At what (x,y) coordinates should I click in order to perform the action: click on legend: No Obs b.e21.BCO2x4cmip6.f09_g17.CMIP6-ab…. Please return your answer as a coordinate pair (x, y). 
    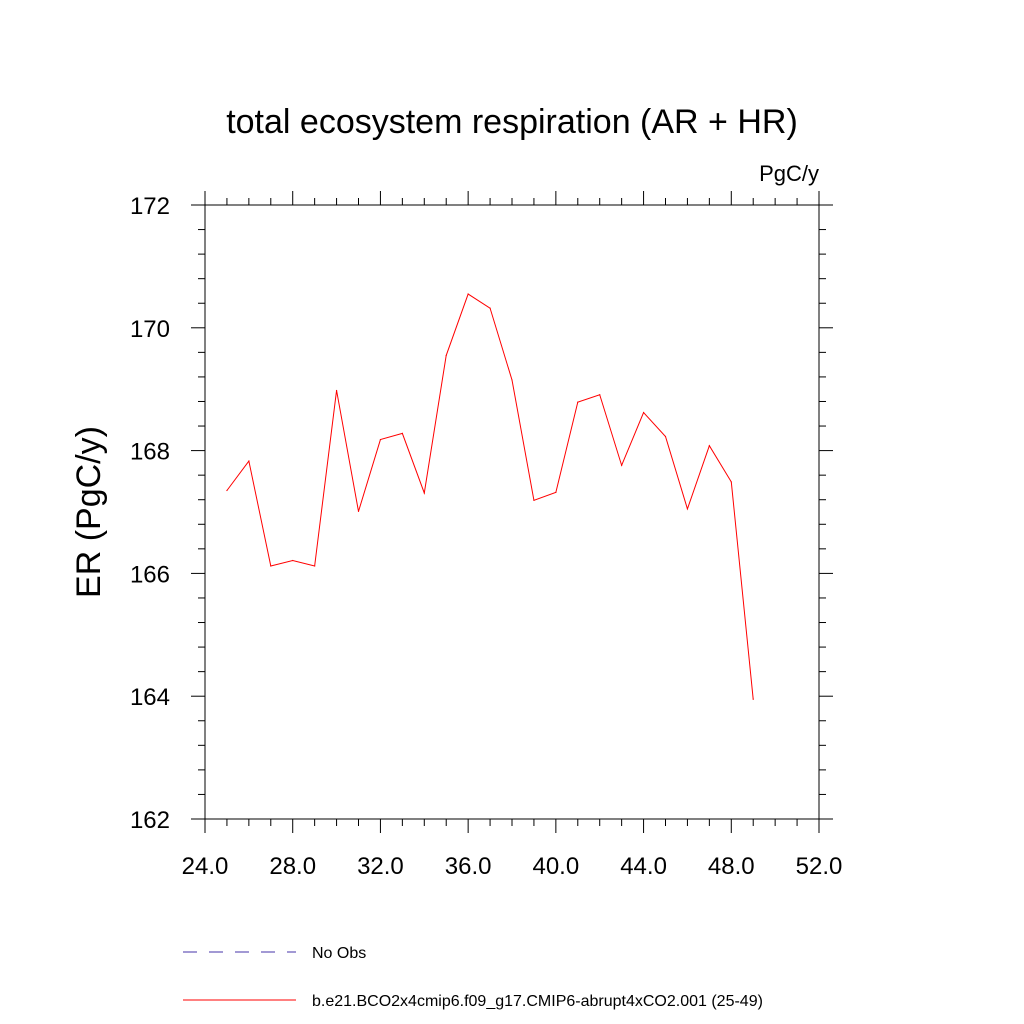
    Looking at the image, I should click on (473, 977).